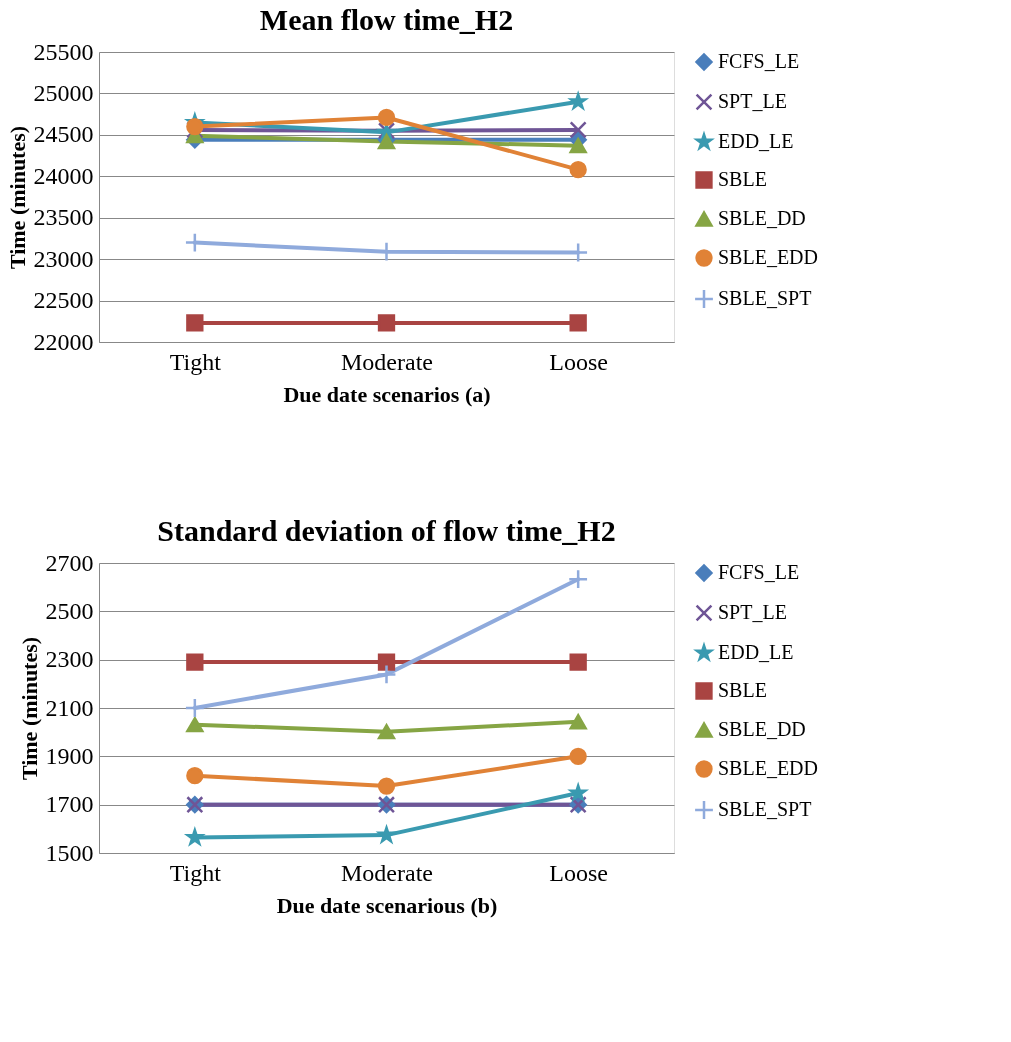 The width and height of the screenshot is (1011, 1042). Describe the element at coordinates (69, 804) in the screenshot. I see `y-tick-label: 1700` at that location.